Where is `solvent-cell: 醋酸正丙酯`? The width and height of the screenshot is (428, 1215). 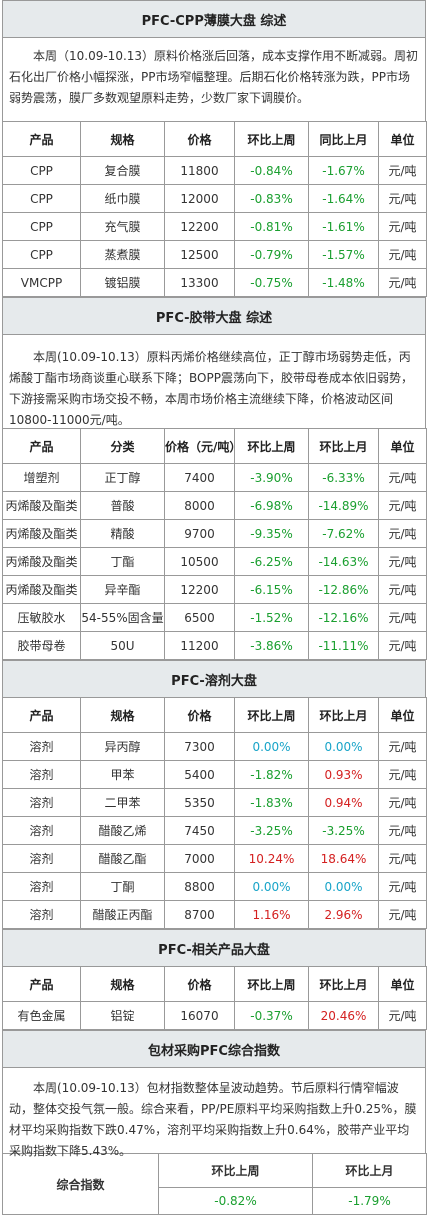 solvent-cell: 醋酸正丙酯 is located at coordinates (122, 914).